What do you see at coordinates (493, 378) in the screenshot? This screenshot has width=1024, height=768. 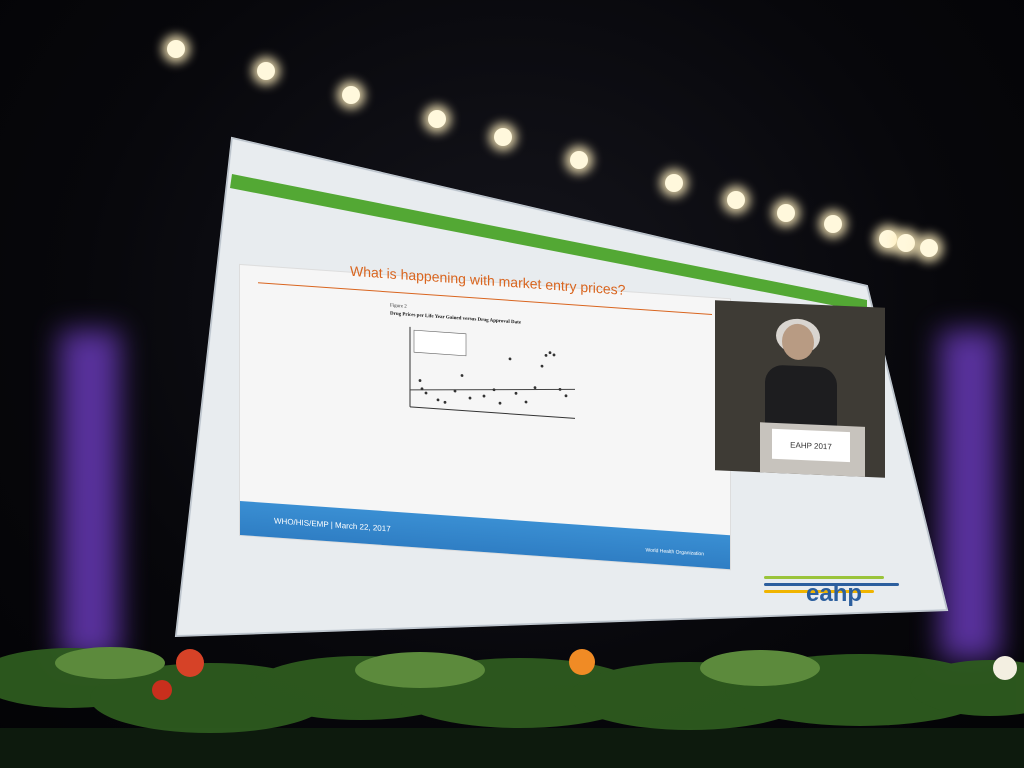 I see `plot-points` at bounding box center [493, 378].